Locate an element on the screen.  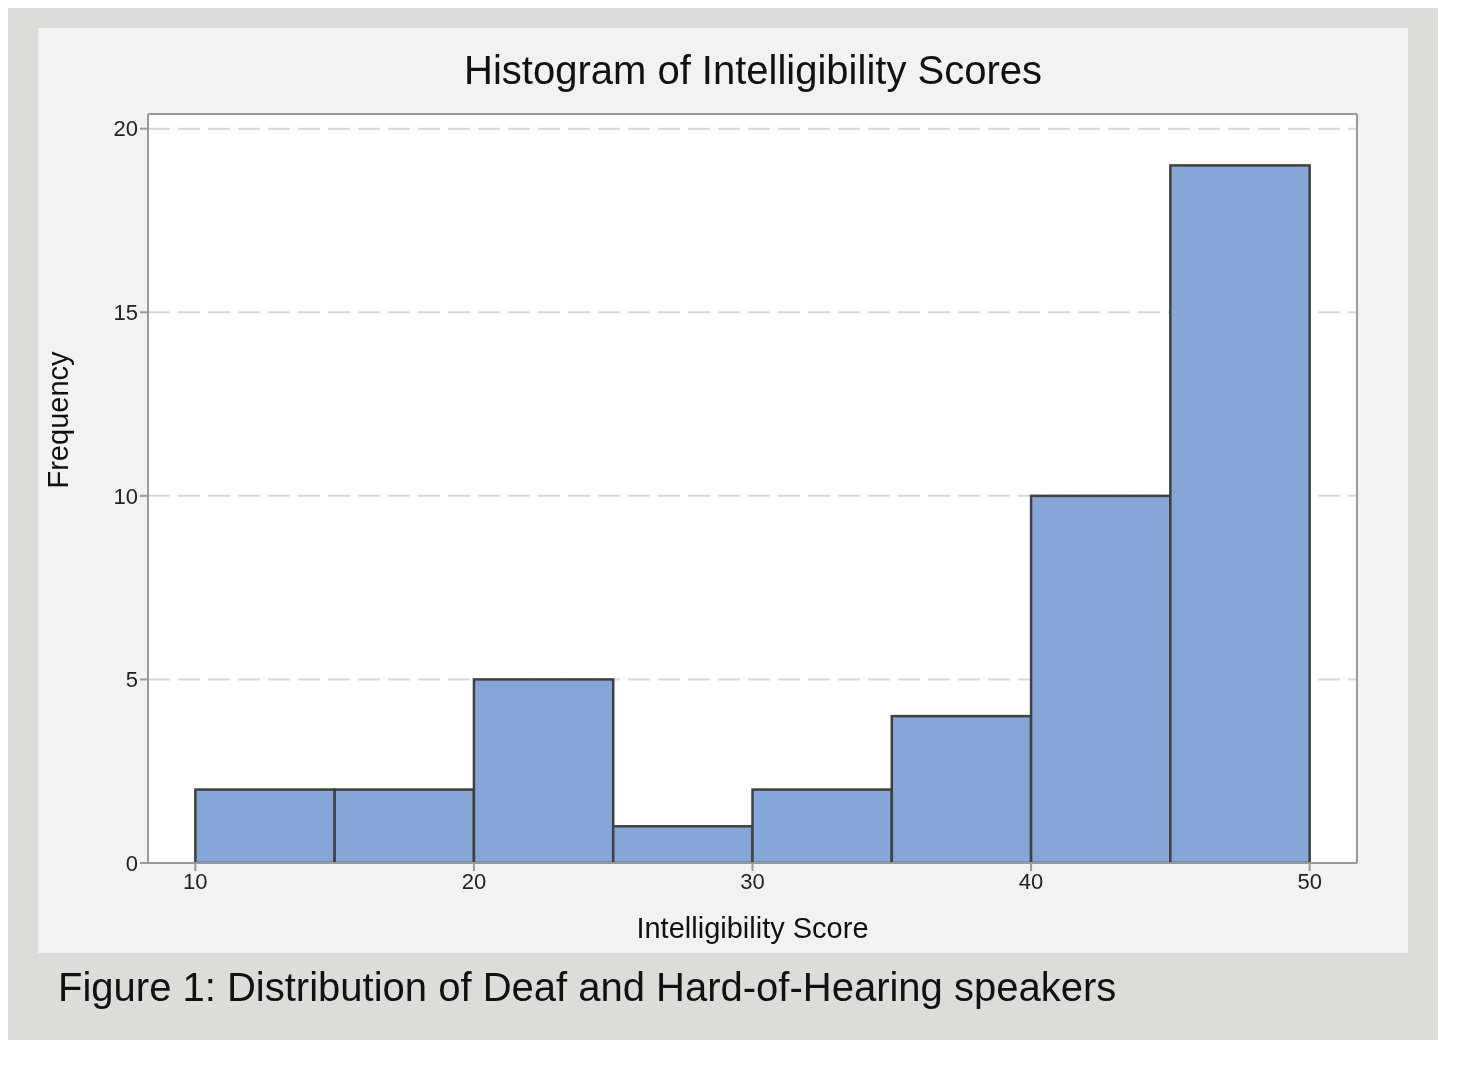
caption: Figure 1: Distribution of Deaf and Hard-of-Hearing speakers is located at coordinates (588, 987).